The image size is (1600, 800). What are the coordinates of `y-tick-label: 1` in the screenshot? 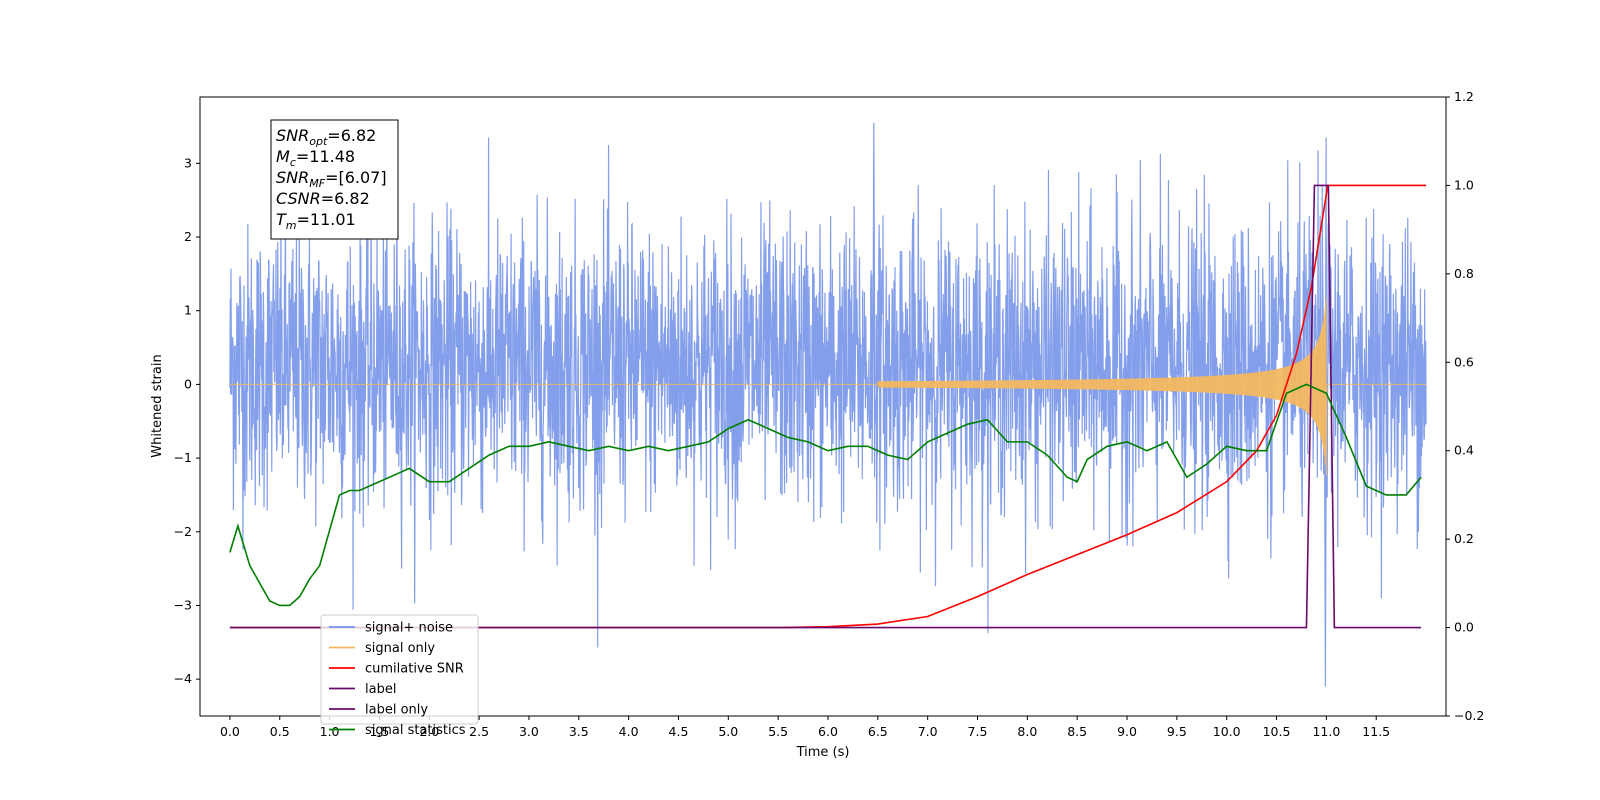 It's located at (188, 310).